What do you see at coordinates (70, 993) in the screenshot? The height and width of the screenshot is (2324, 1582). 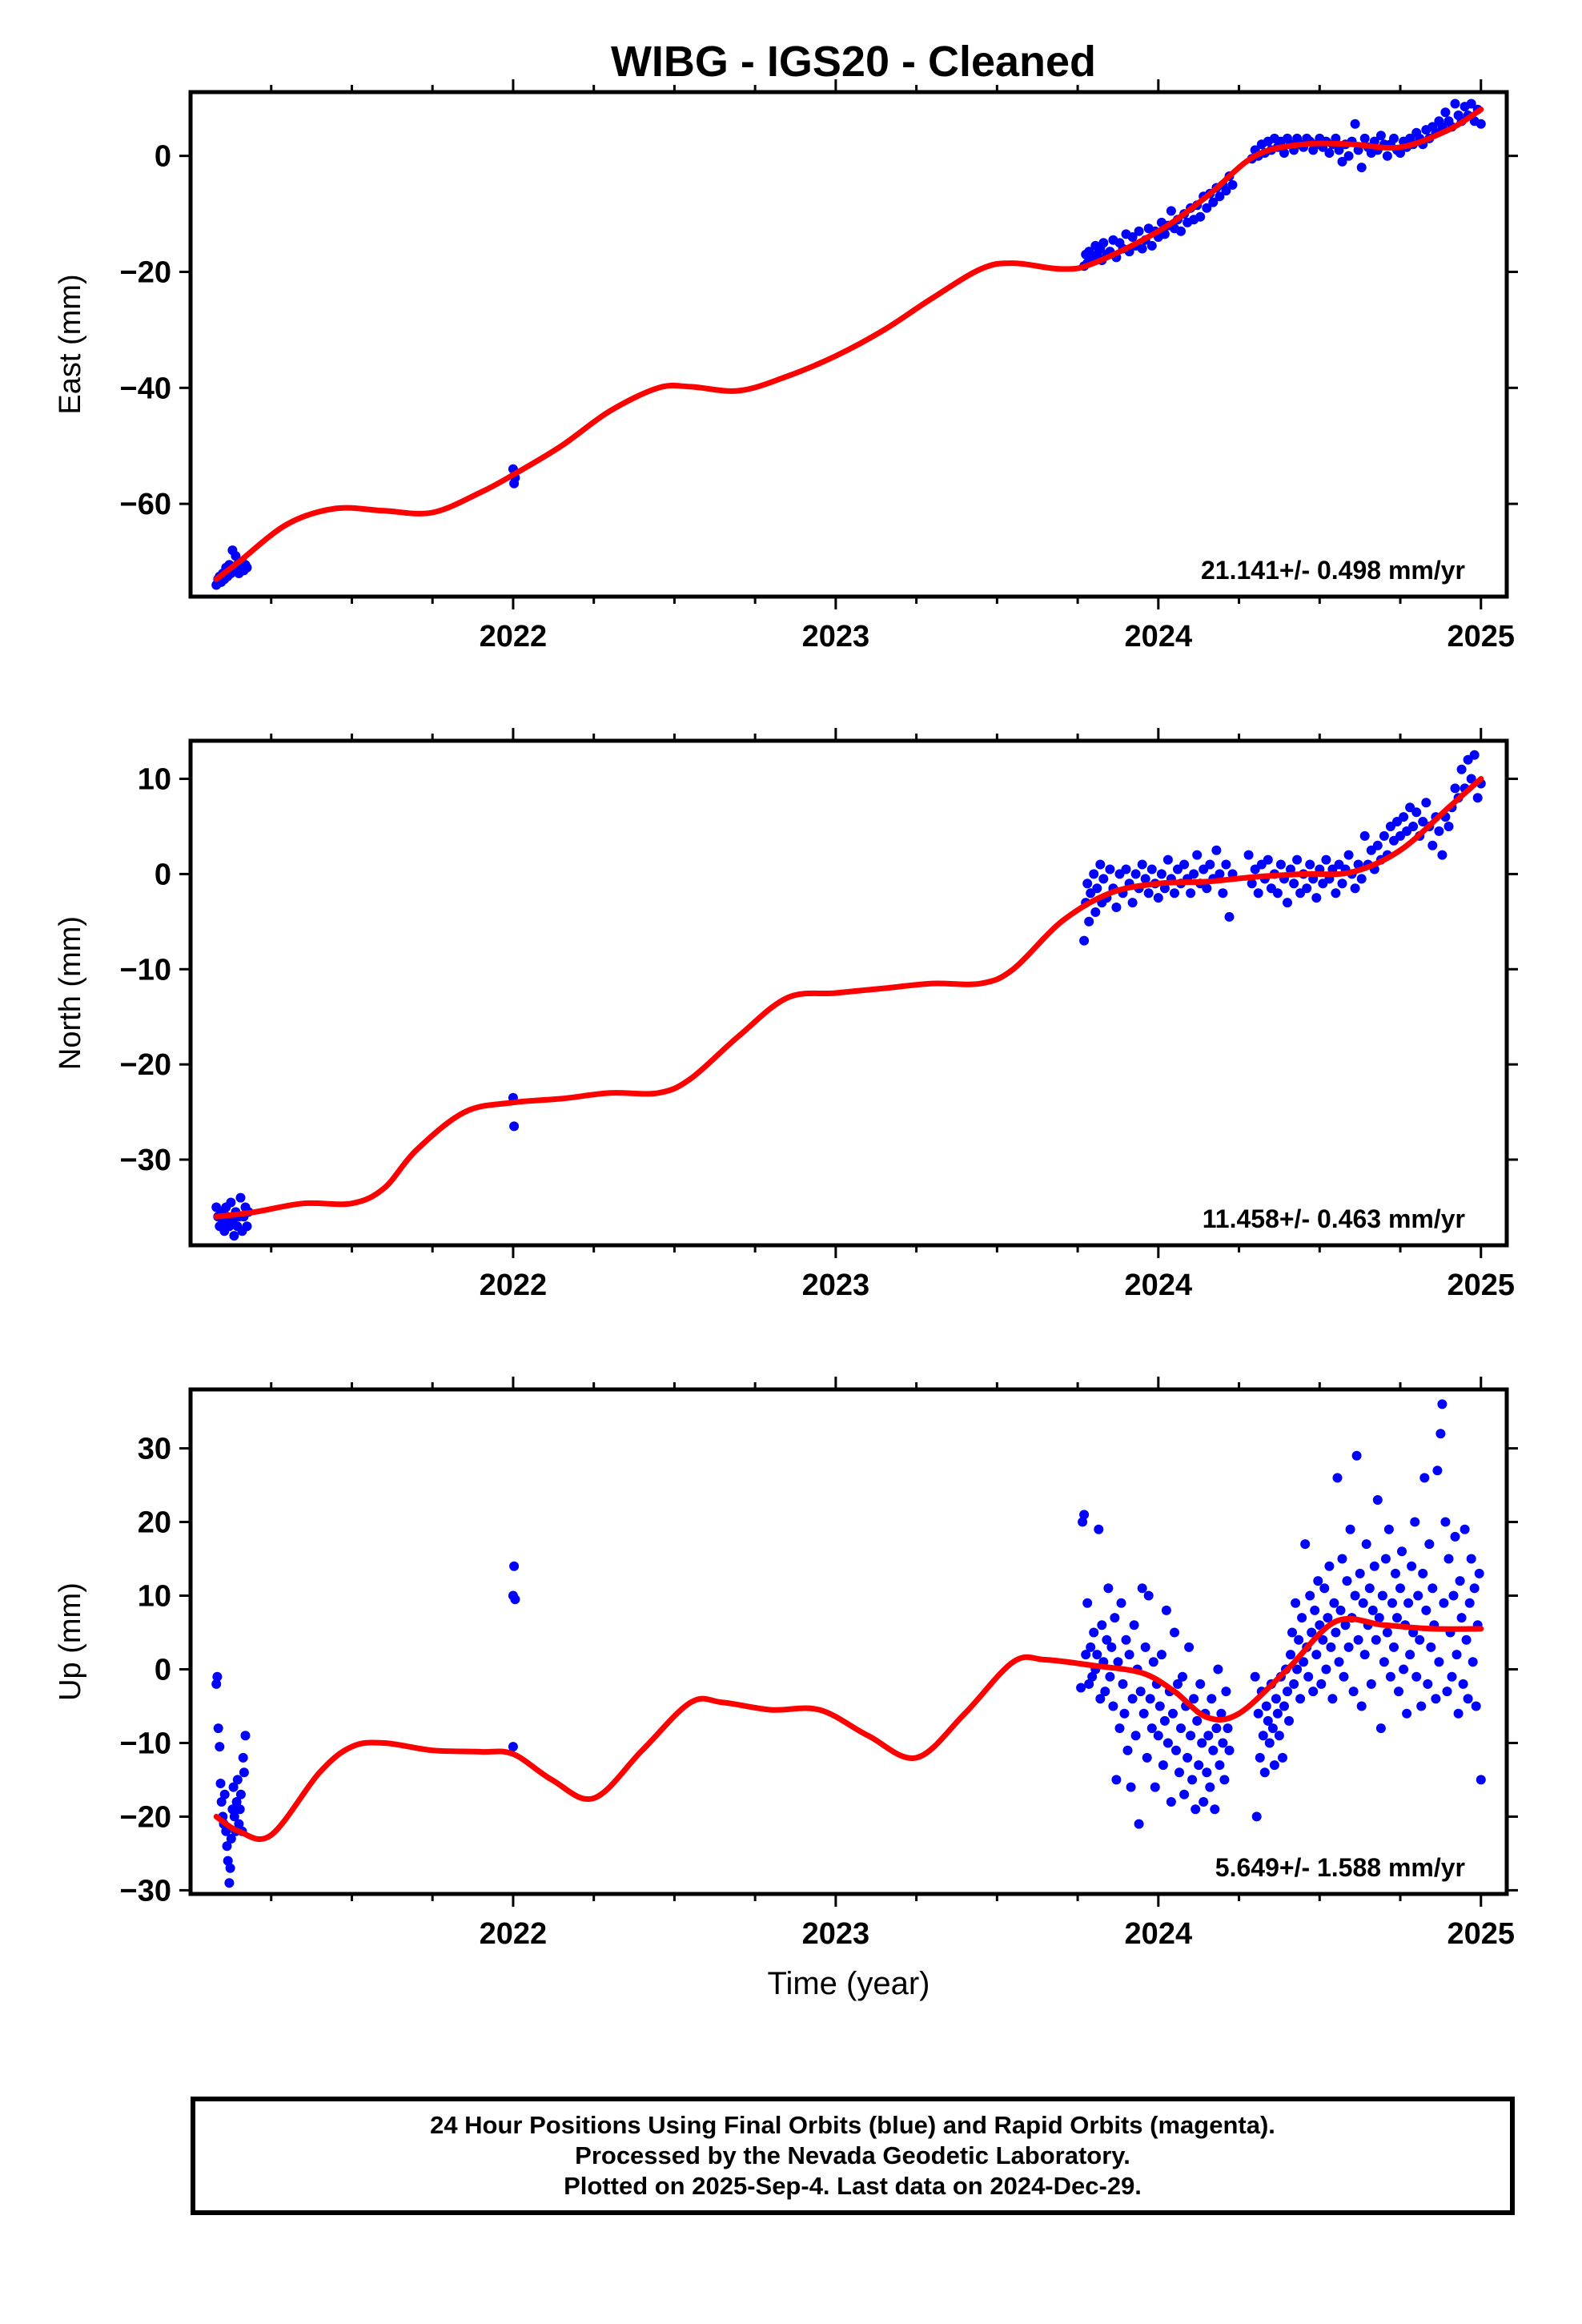 I see `north-ylabel: North (mm)` at bounding box center [70, 993].